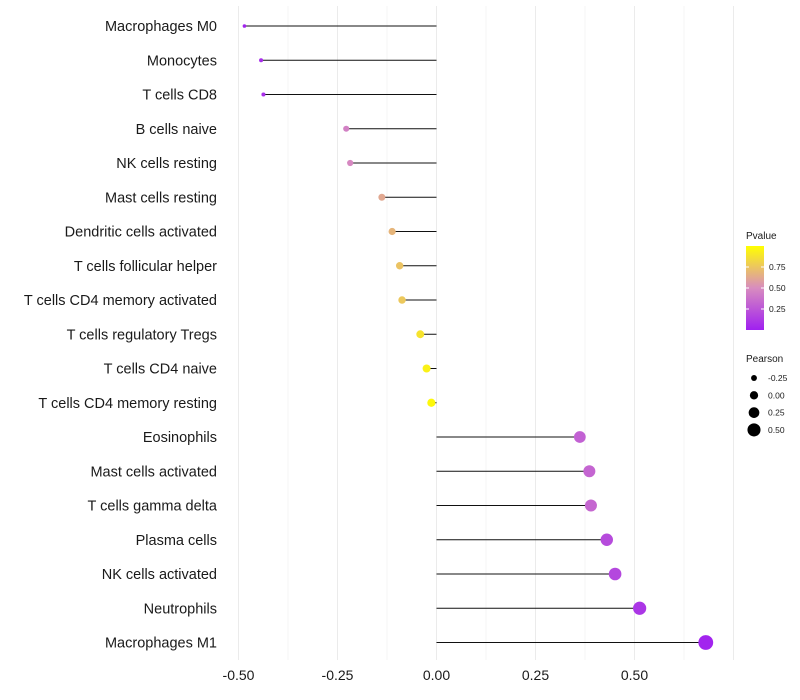  Describe the element at coordinates (142, 335) in the screenshot. I see `category-label: T cells regulatory Tregs` at that location.